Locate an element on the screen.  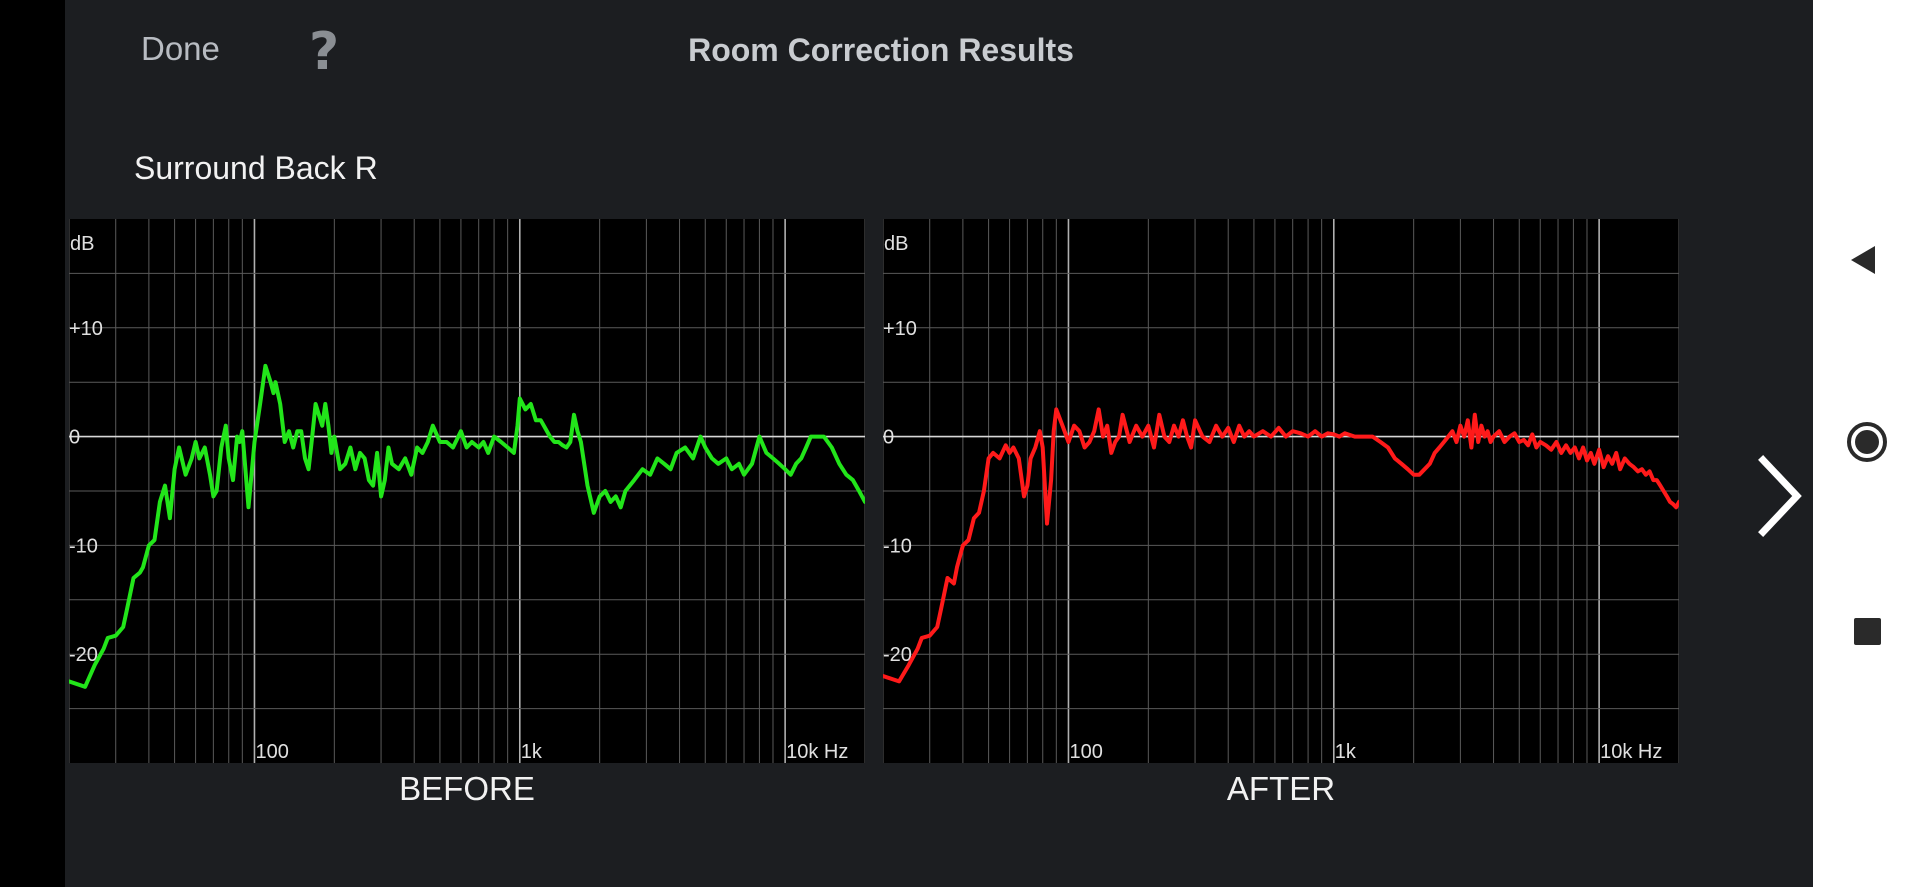
next-speaker-button is located at coordinates (1780, 498).